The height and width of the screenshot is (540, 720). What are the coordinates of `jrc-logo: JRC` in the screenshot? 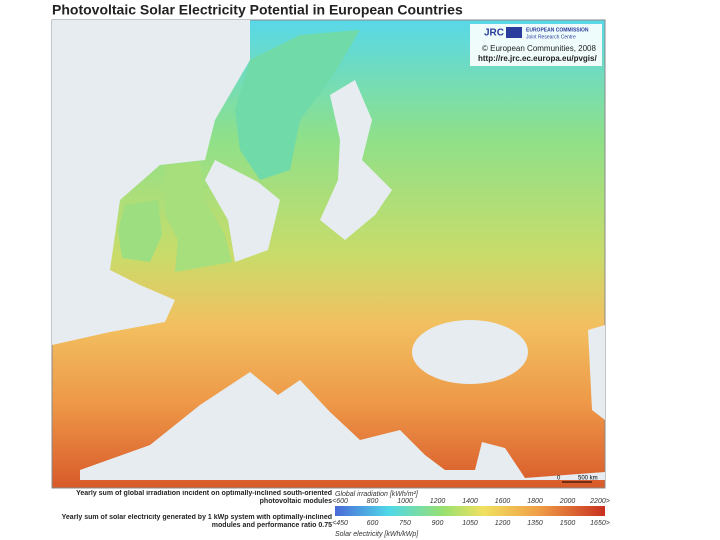 It's located at (494, 33).